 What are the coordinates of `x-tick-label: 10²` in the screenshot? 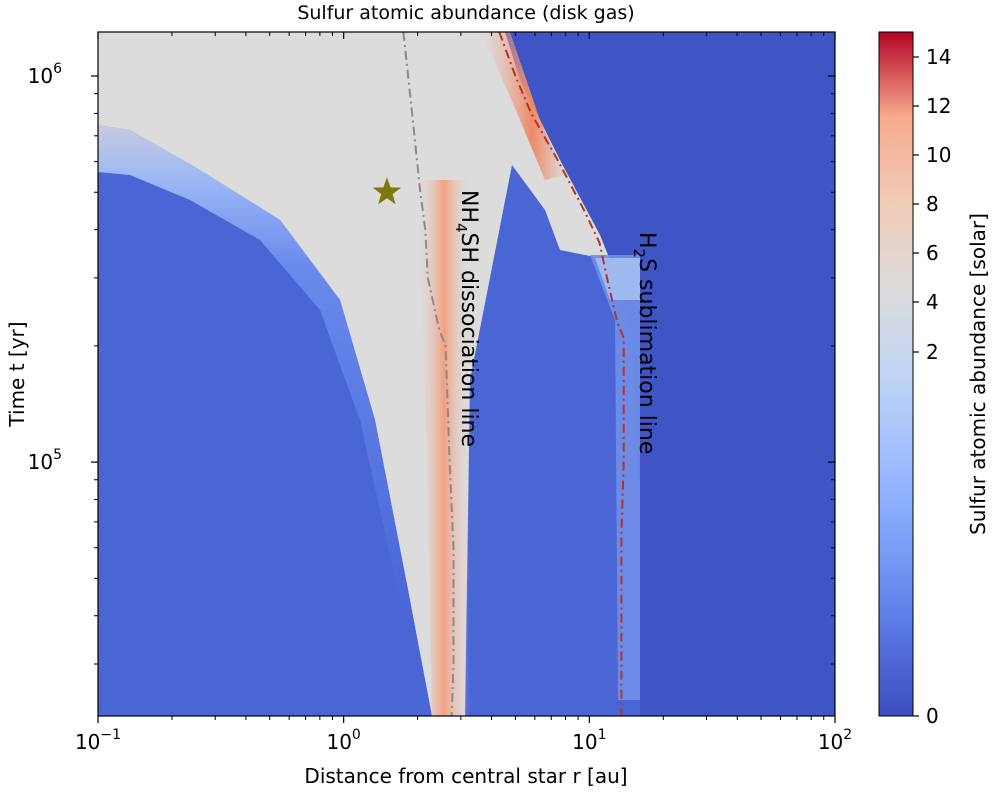 It's located at (835, 740).